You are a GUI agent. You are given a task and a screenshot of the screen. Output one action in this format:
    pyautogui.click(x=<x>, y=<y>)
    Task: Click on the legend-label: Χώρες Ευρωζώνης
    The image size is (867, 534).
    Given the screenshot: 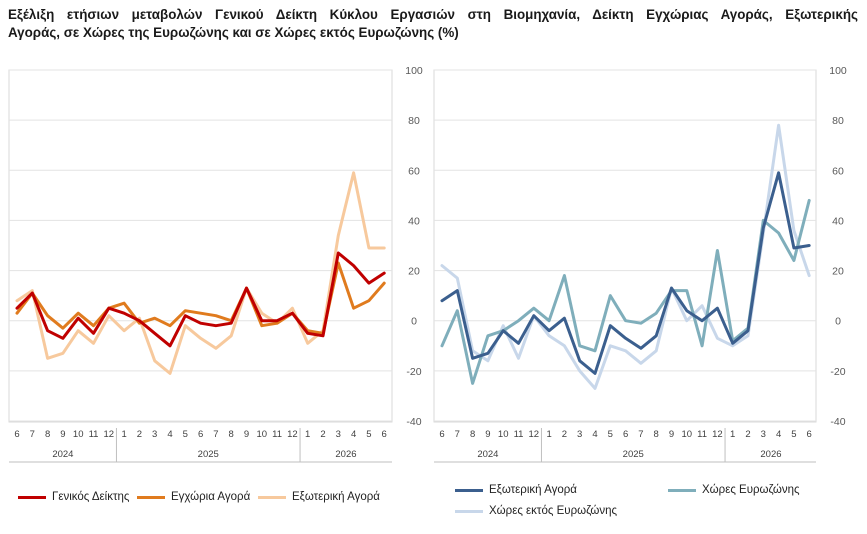 What is the action you would take?
    pyautogui.click(x=751, y=490)
    